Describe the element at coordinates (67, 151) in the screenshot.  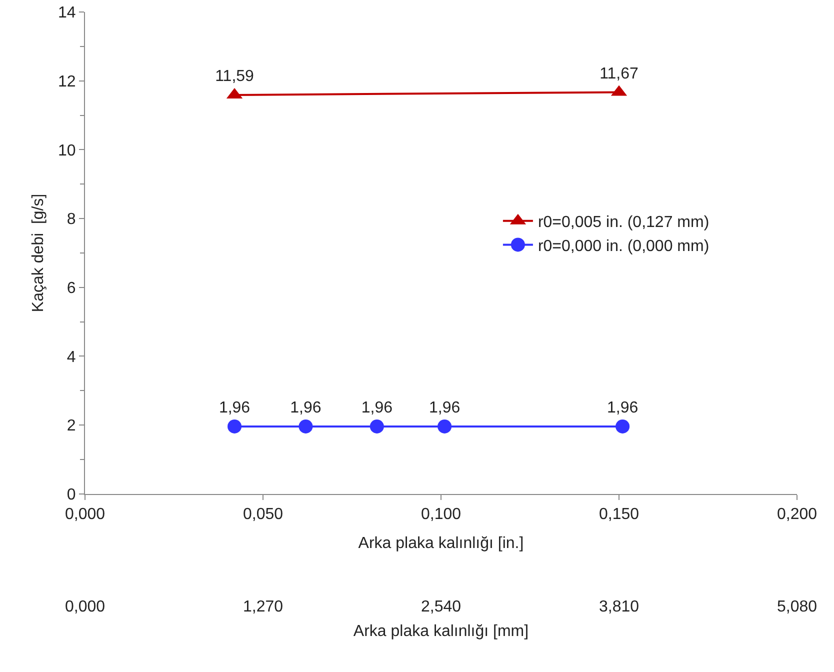
I see `y-tick-label: 10` at that location.